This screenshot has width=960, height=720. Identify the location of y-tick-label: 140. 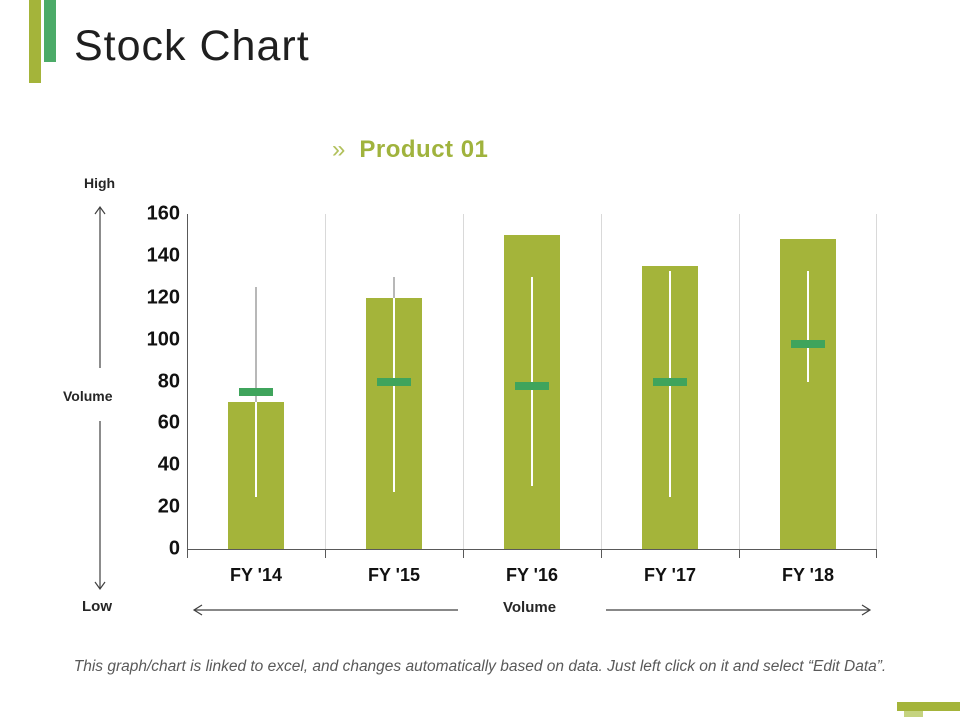
(163, 255).